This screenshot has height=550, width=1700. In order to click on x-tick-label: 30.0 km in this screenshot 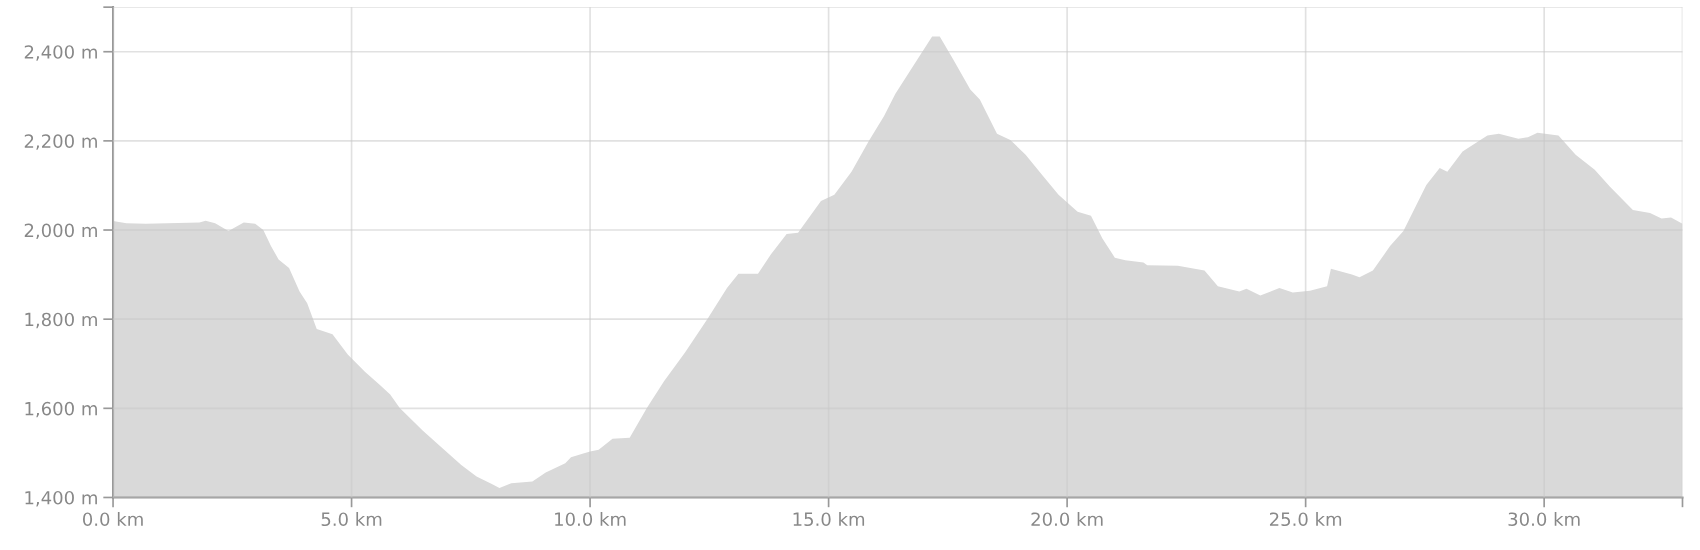, I will do `click(1544, 519)`.